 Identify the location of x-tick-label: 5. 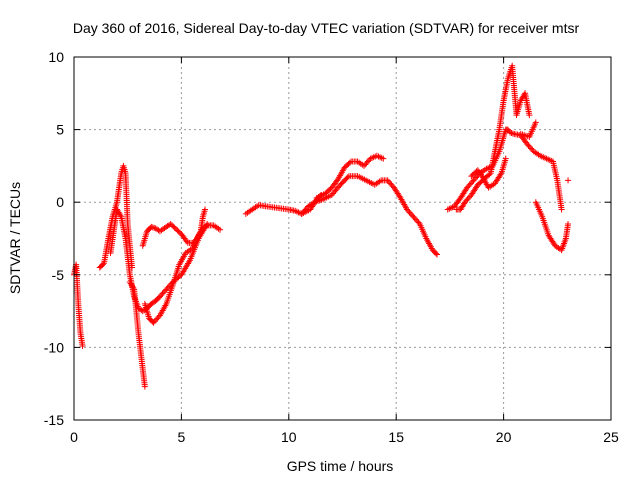
(182, 437).